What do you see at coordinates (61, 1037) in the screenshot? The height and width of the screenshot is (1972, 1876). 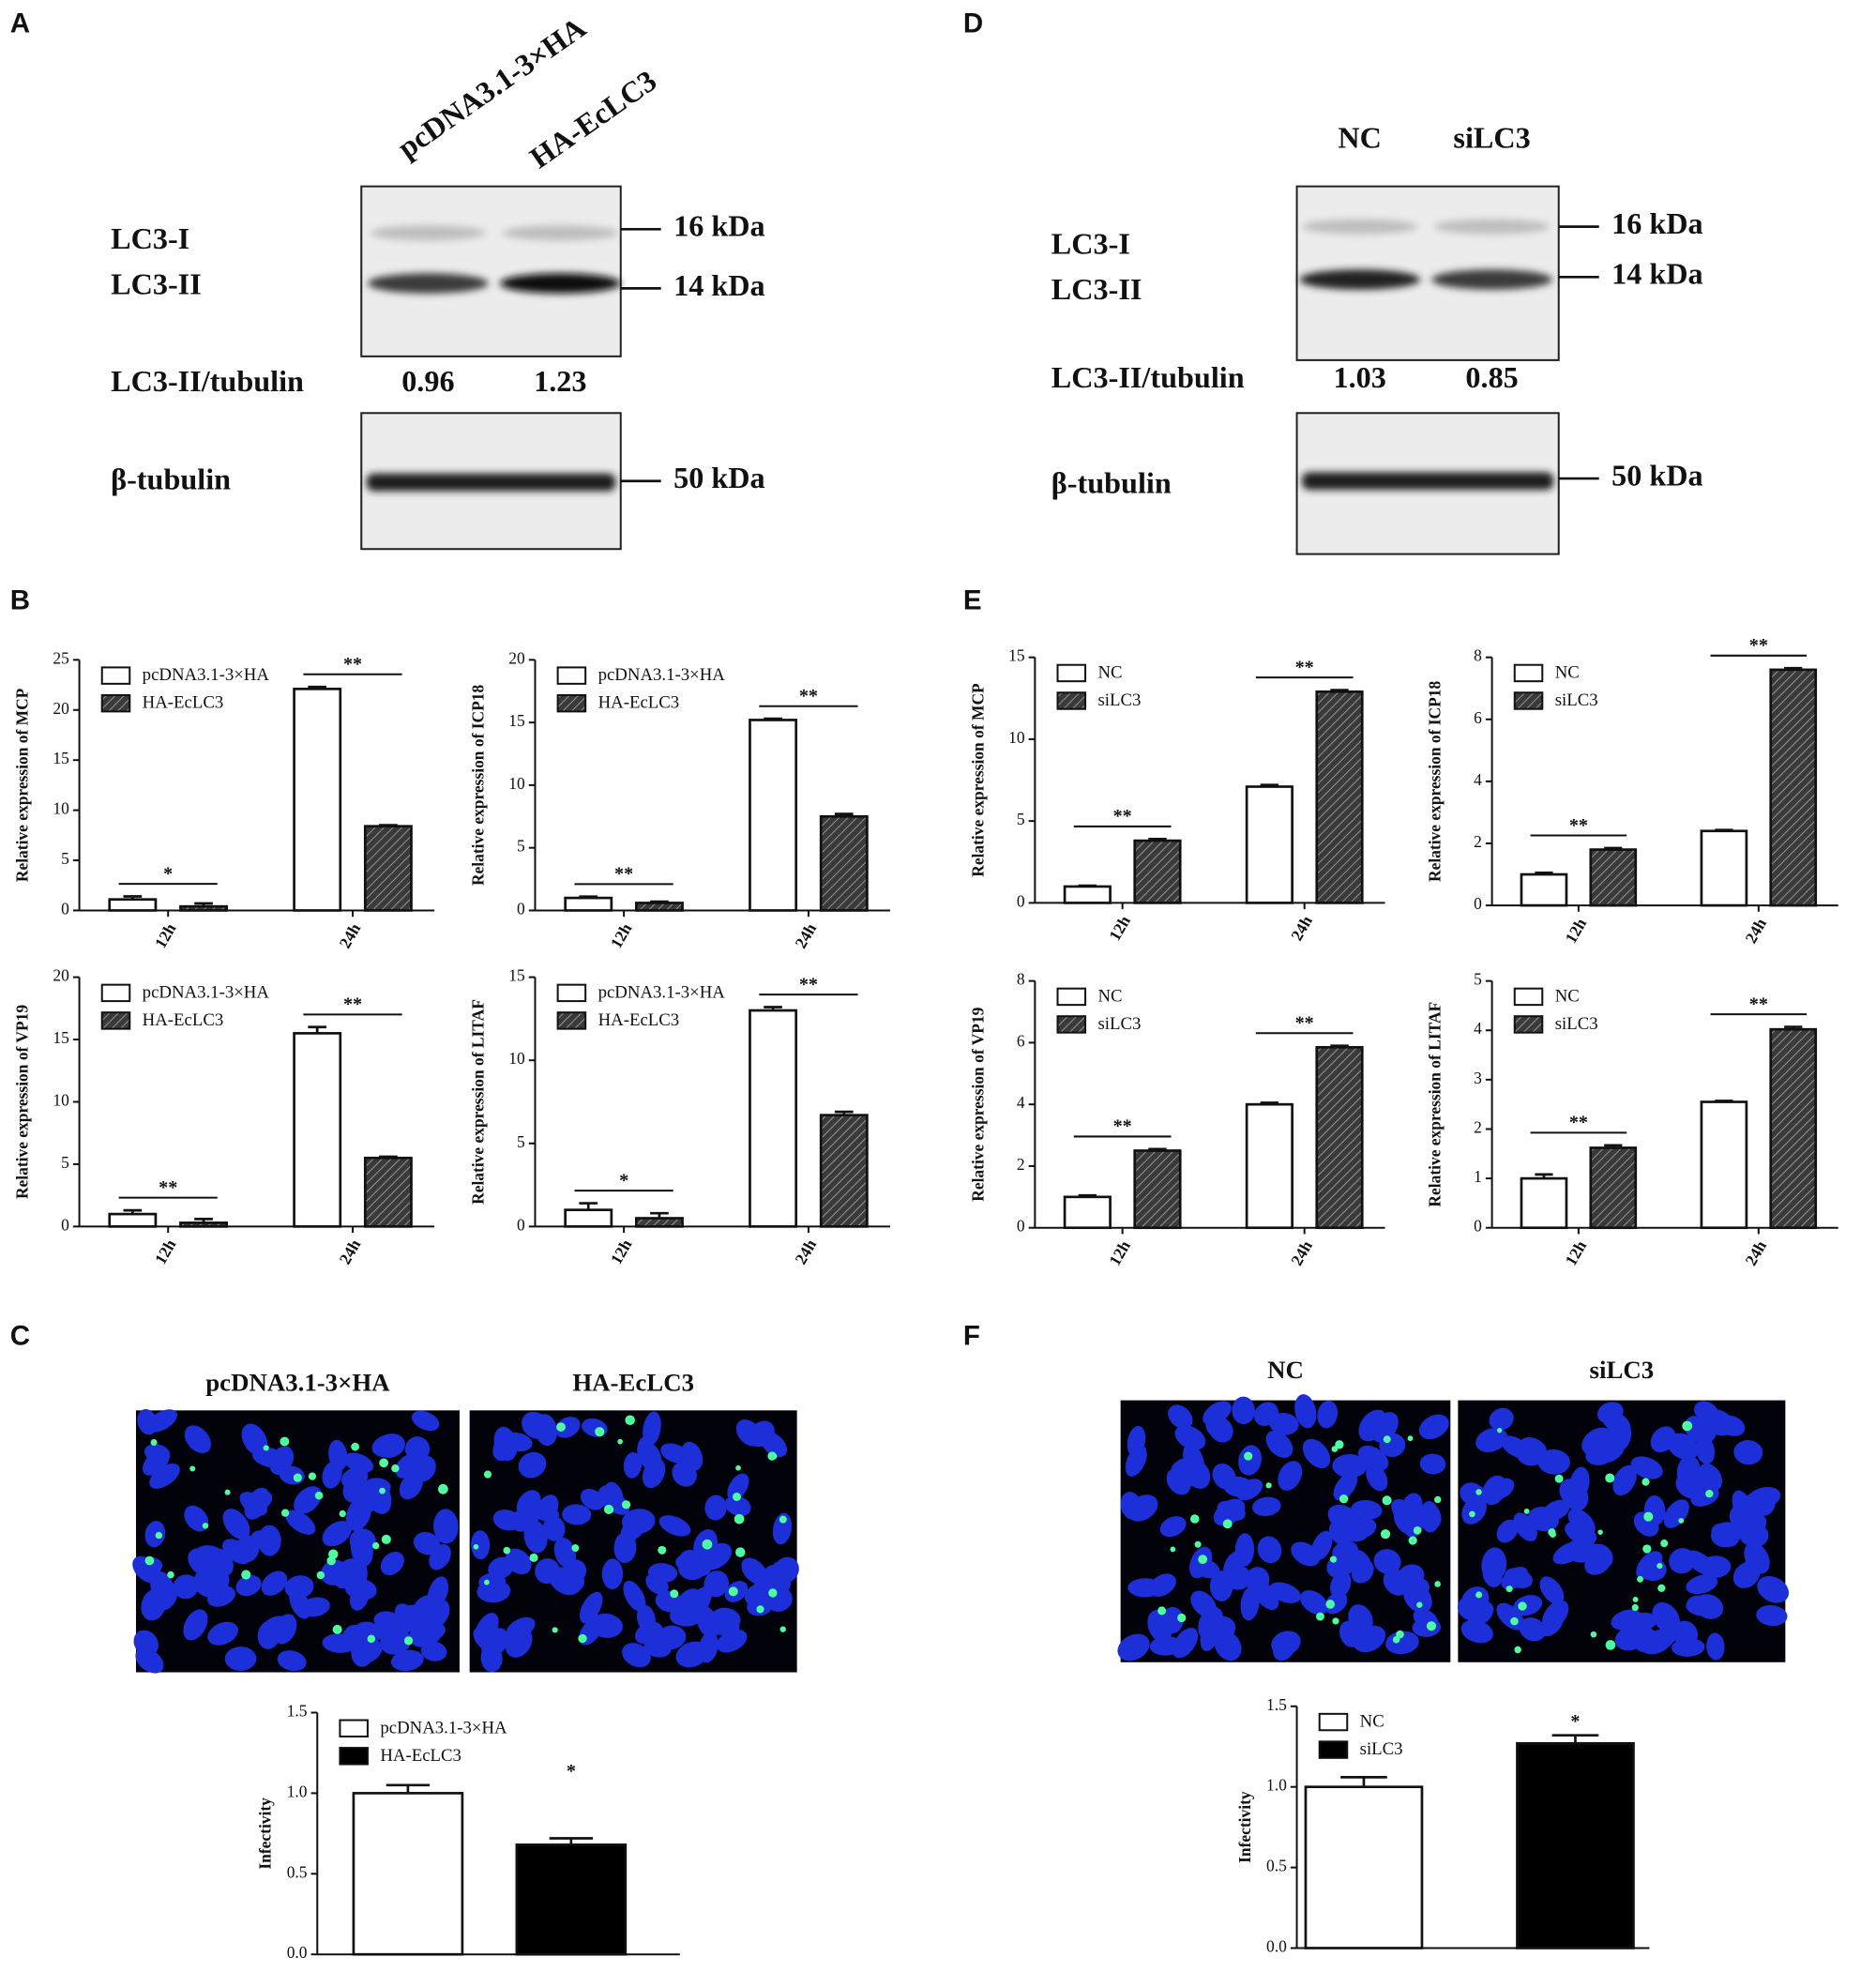 I see `y-tick-label: 15` at bounding box center [61, 1037].